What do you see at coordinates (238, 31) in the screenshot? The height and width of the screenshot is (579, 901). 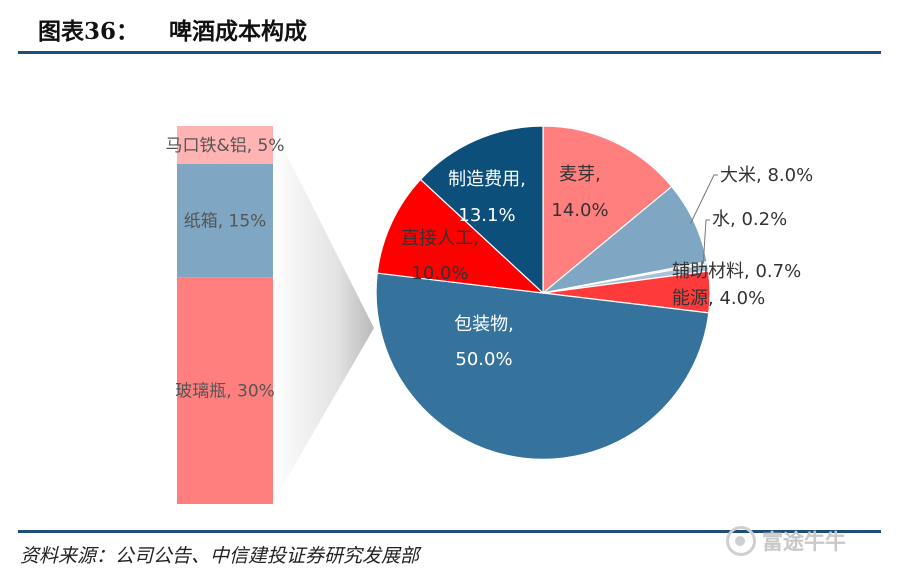 I see `chart-title: 啤酒成本构成` at bounding box center [238, 31].